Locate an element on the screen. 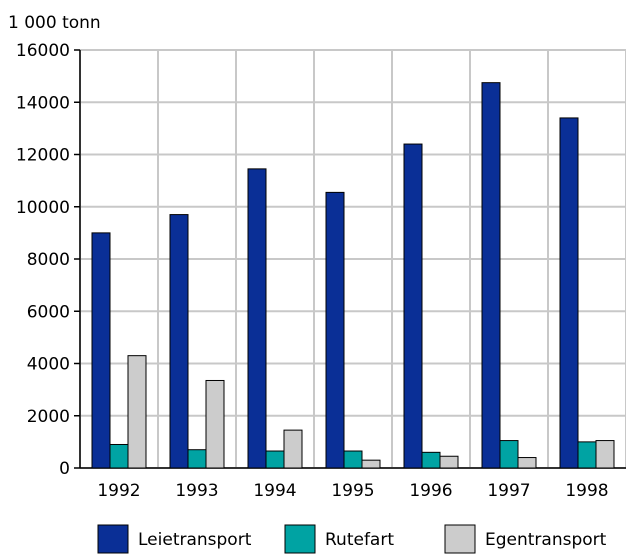  bar-egentransport-1993 is located at coordinates (215, 424).